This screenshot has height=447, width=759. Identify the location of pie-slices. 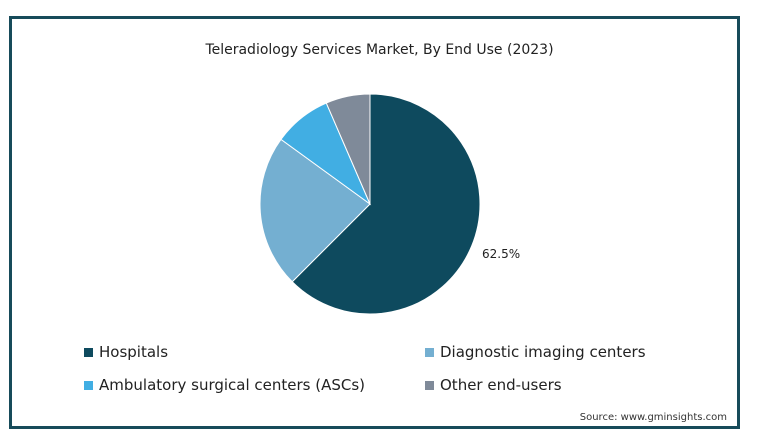
(370, 204).